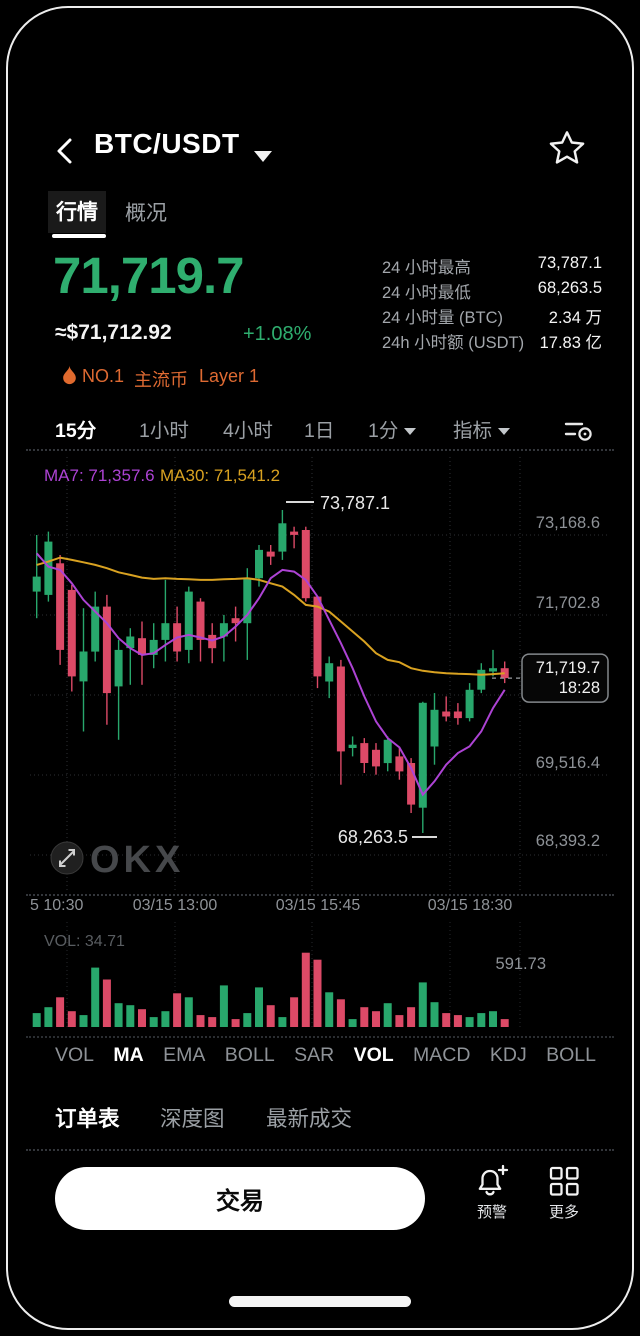 This screenshot has height=1336, width=640. What do you see at coordinates (57, 905) in the screenshot?
I see `x-axis-label: 5 10:30` at bounding box center [57, 905].